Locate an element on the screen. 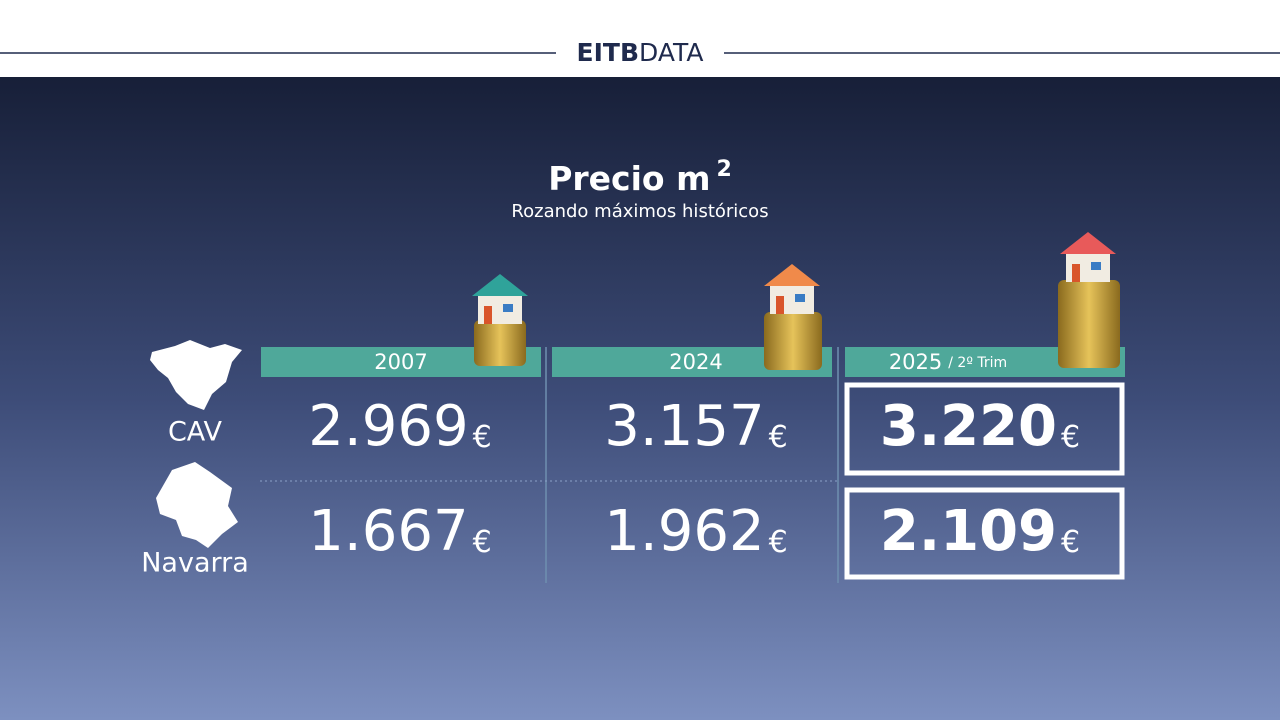 Image resolution: width=1280 pixels, height=720 pixels. subtitle: Rozando máximos históricos is located at coordinates (639, 211).